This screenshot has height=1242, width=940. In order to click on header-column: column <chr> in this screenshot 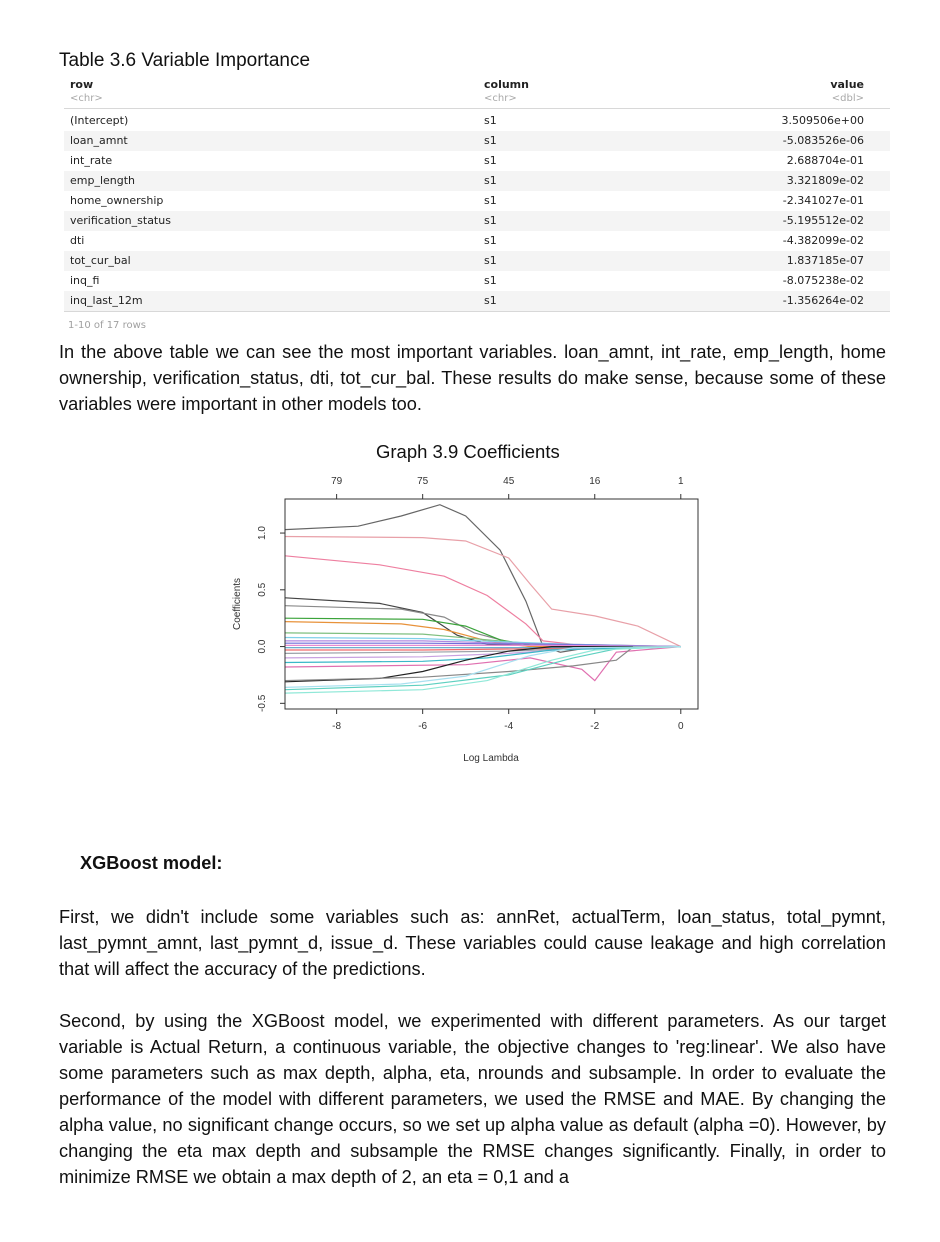, I will do `click(506, 92)`.